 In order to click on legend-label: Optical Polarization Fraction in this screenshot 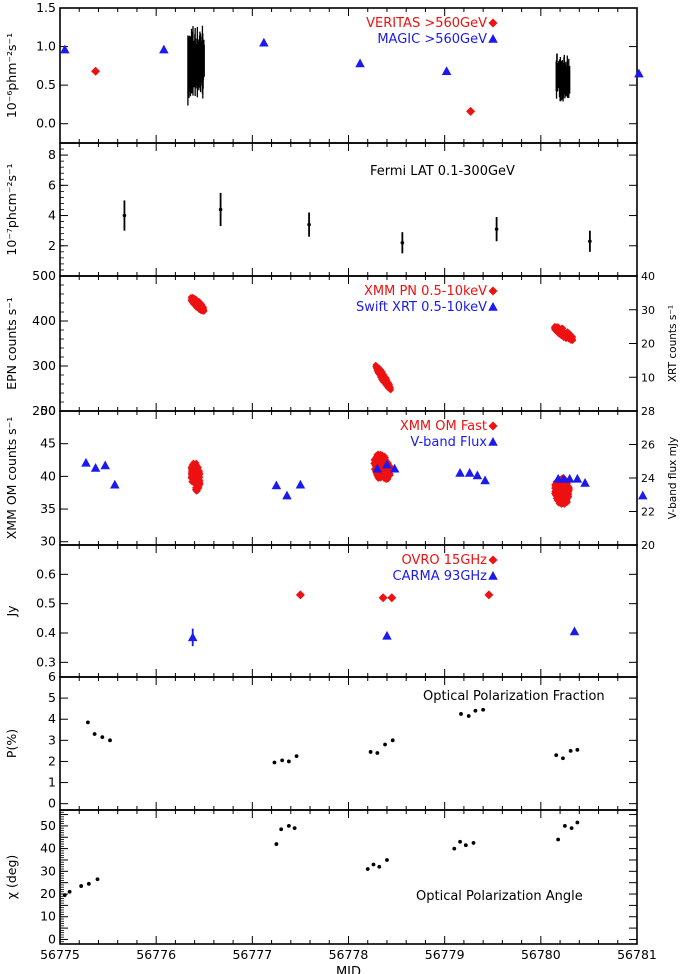, I will do `click(514, 696)`.